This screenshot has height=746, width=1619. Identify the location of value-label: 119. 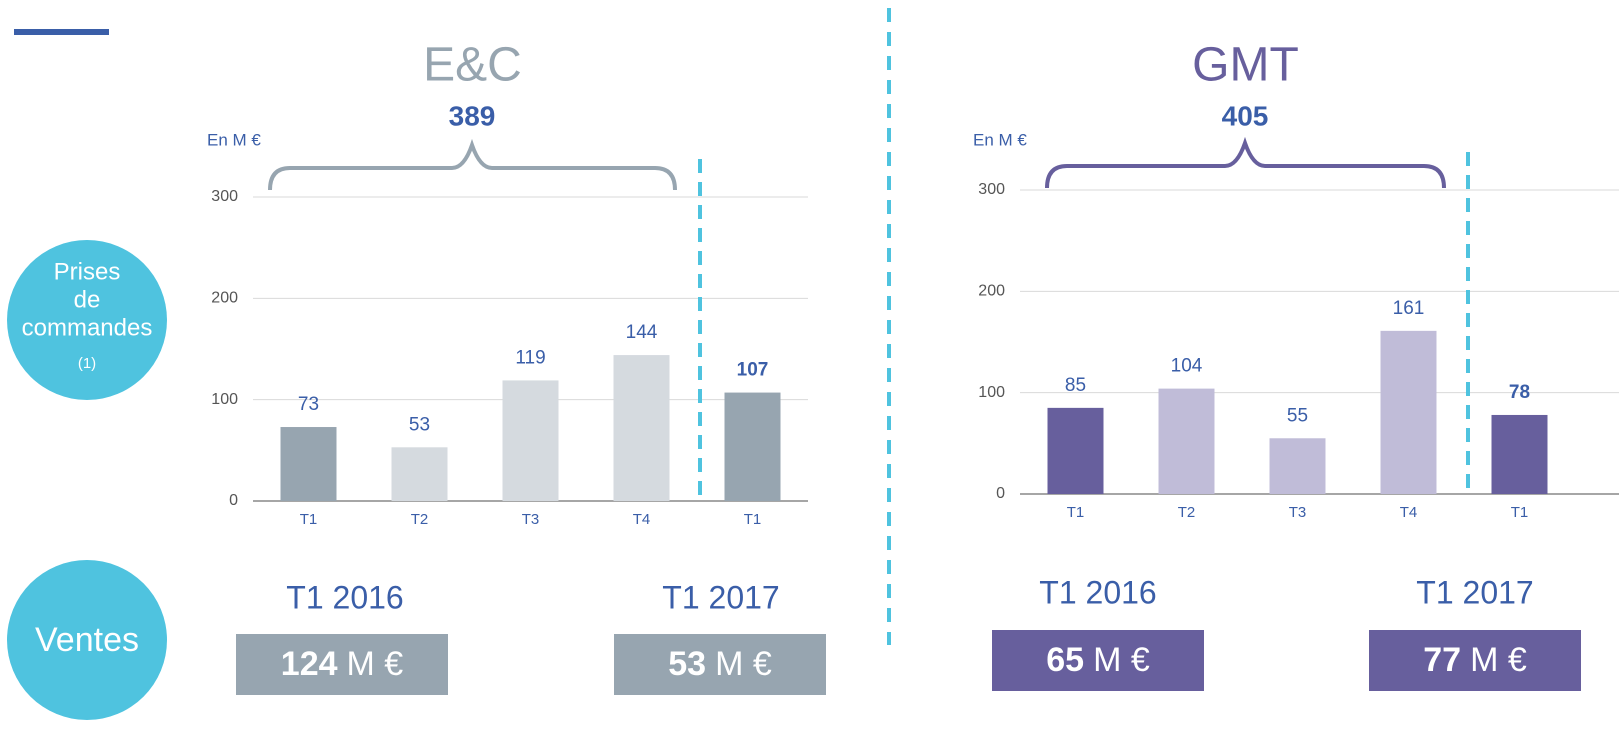
(530, 357).